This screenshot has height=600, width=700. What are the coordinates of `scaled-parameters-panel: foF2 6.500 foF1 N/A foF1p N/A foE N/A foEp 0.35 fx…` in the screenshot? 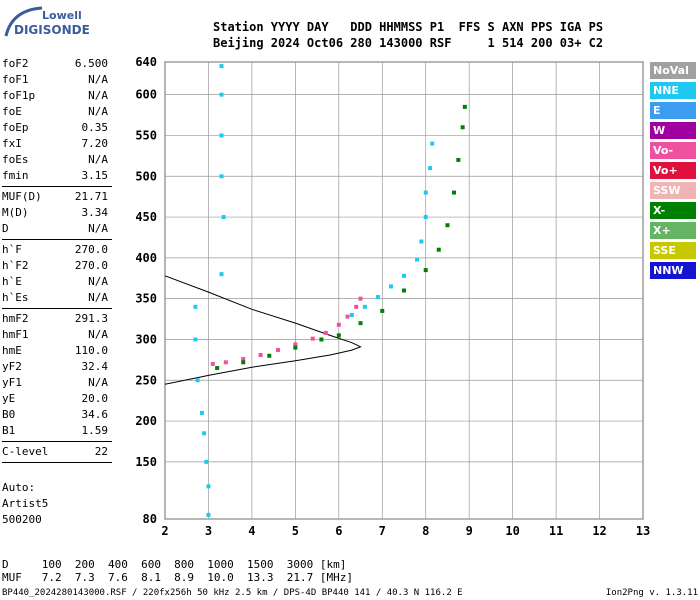 It's located at (57, 260).